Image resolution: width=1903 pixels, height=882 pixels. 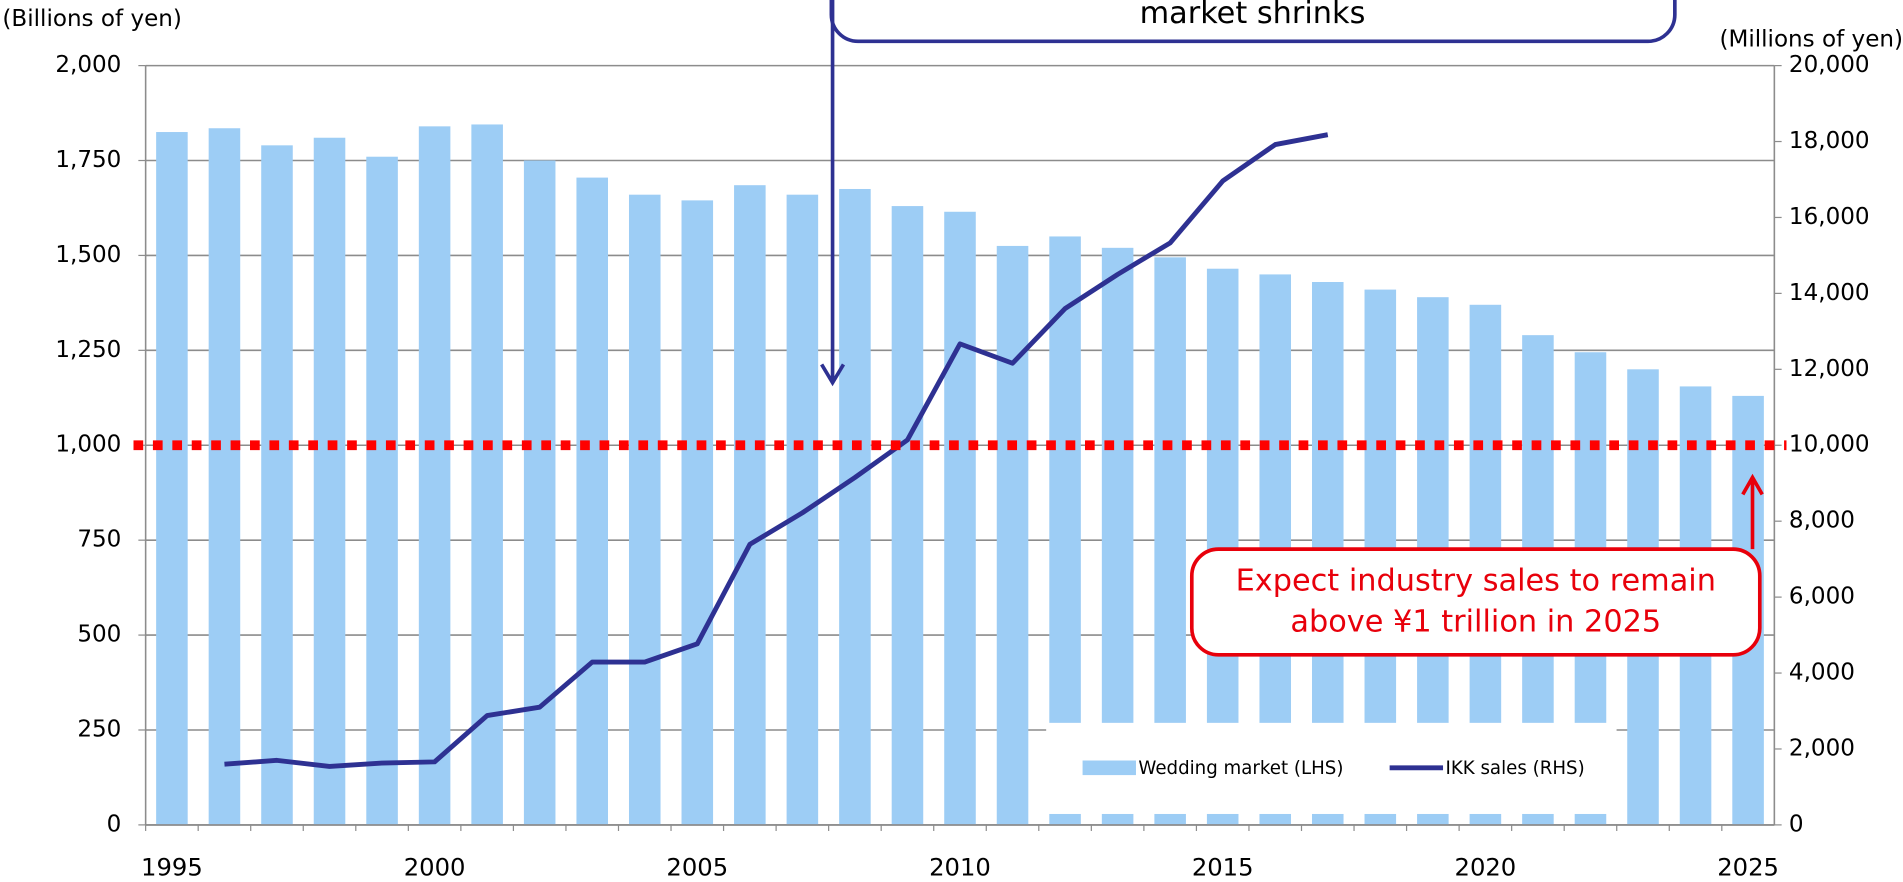 What do you see at coordinates (99, 729) in the screenshot?
I see `y-tick-label: 250` at bounding box center [99, 729].